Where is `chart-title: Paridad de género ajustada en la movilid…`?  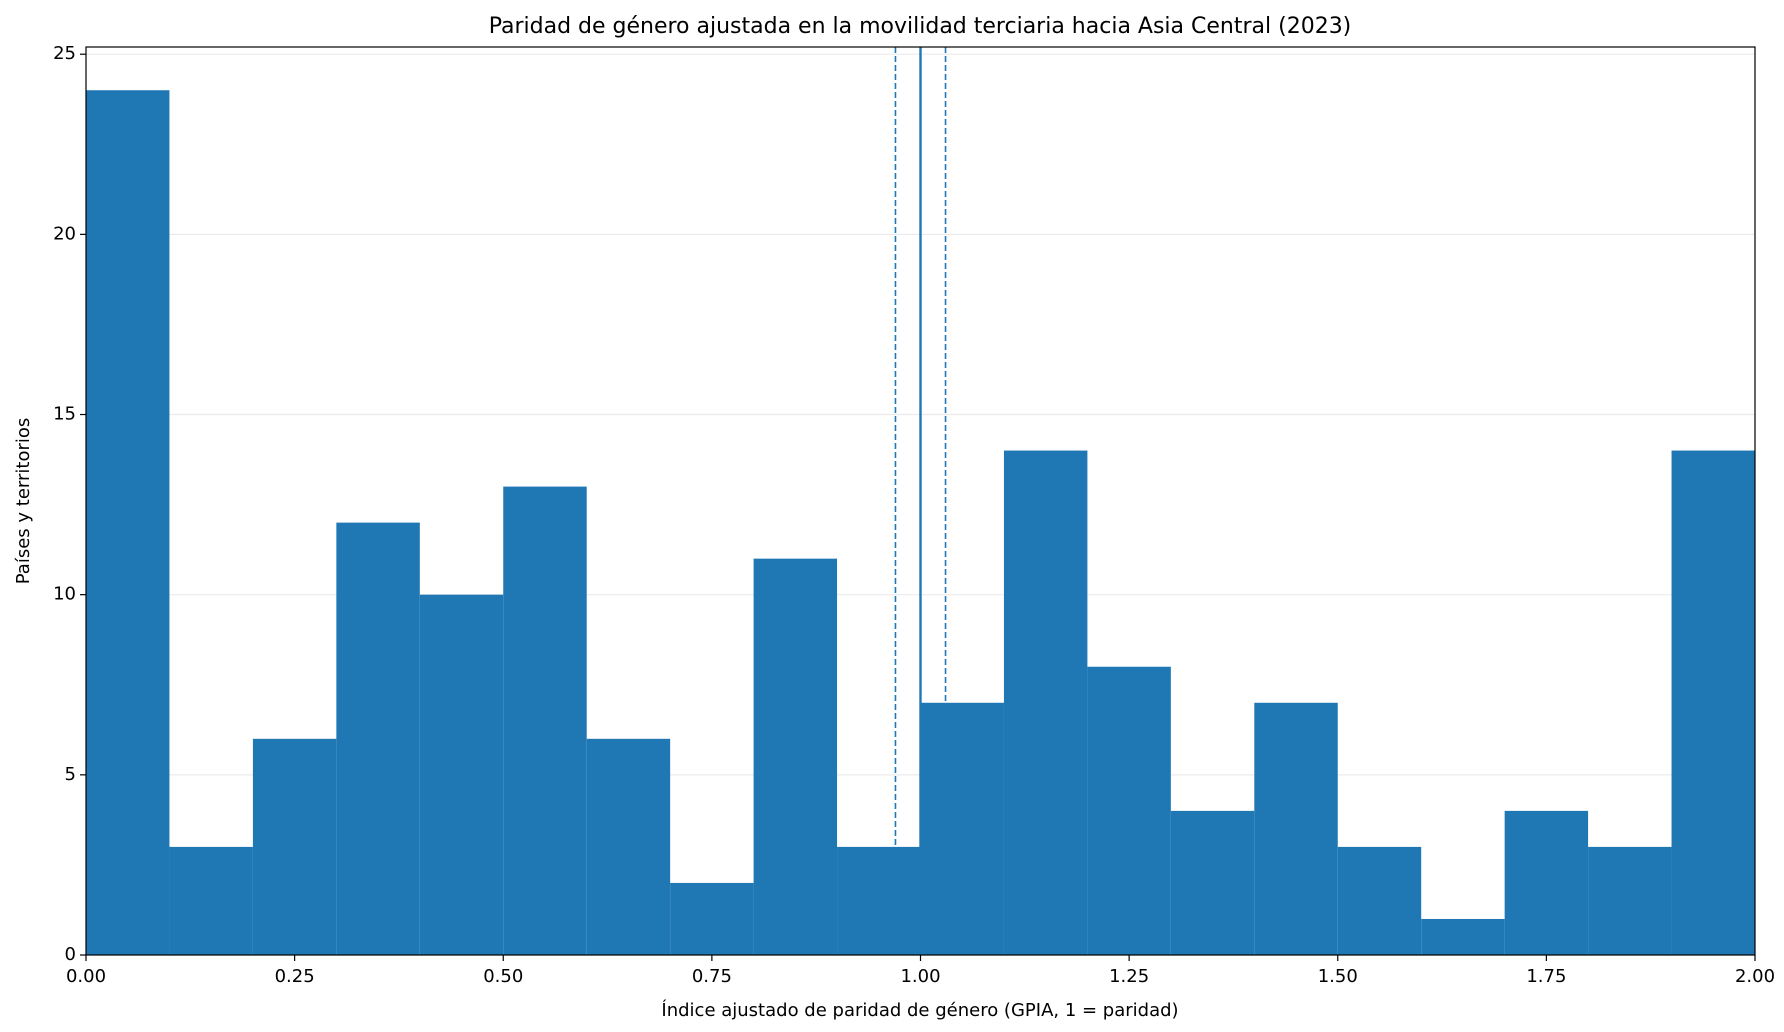 chart-title: Paridad de género ajustada en la movilid… is located at coordinates (920, 26).